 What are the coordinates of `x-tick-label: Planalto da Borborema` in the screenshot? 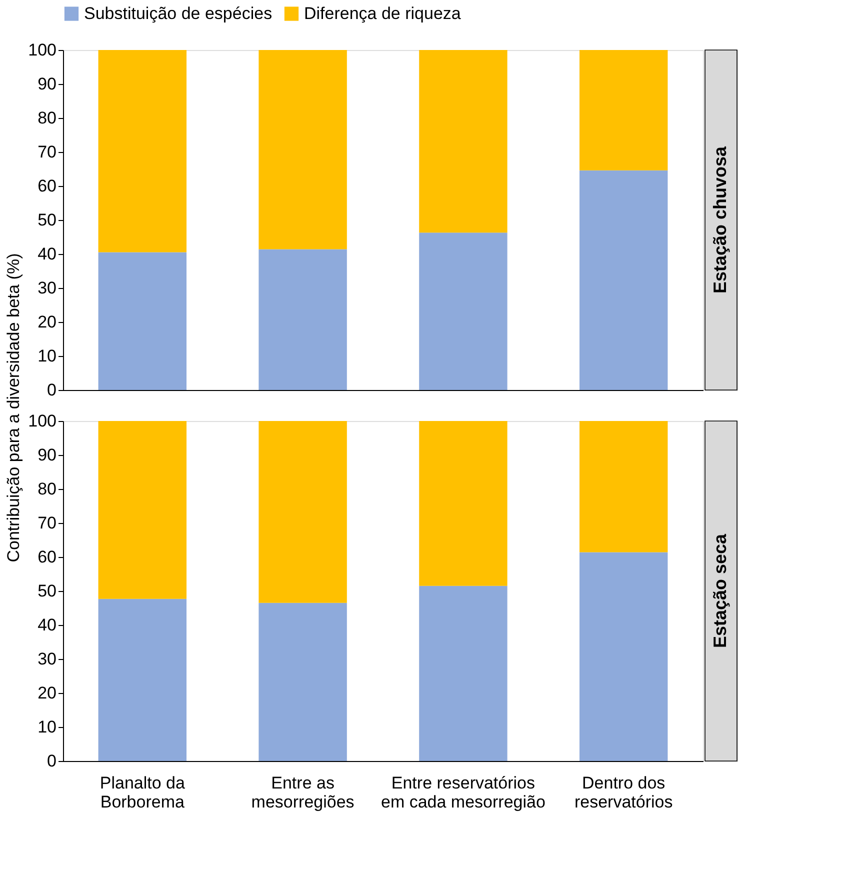 It's located at (143, 793).